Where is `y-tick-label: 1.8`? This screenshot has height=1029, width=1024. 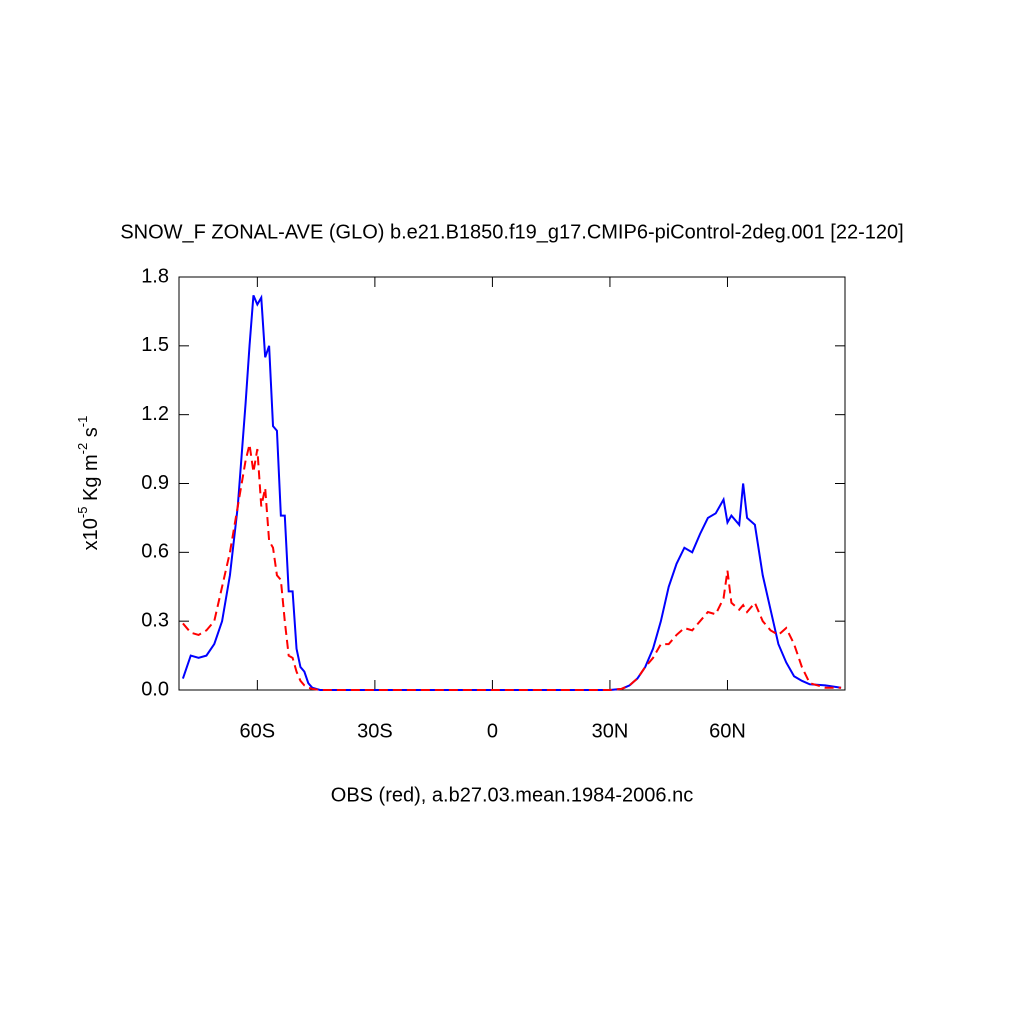 y-tick-label: 1.8 is located at coordinates (155, 276).